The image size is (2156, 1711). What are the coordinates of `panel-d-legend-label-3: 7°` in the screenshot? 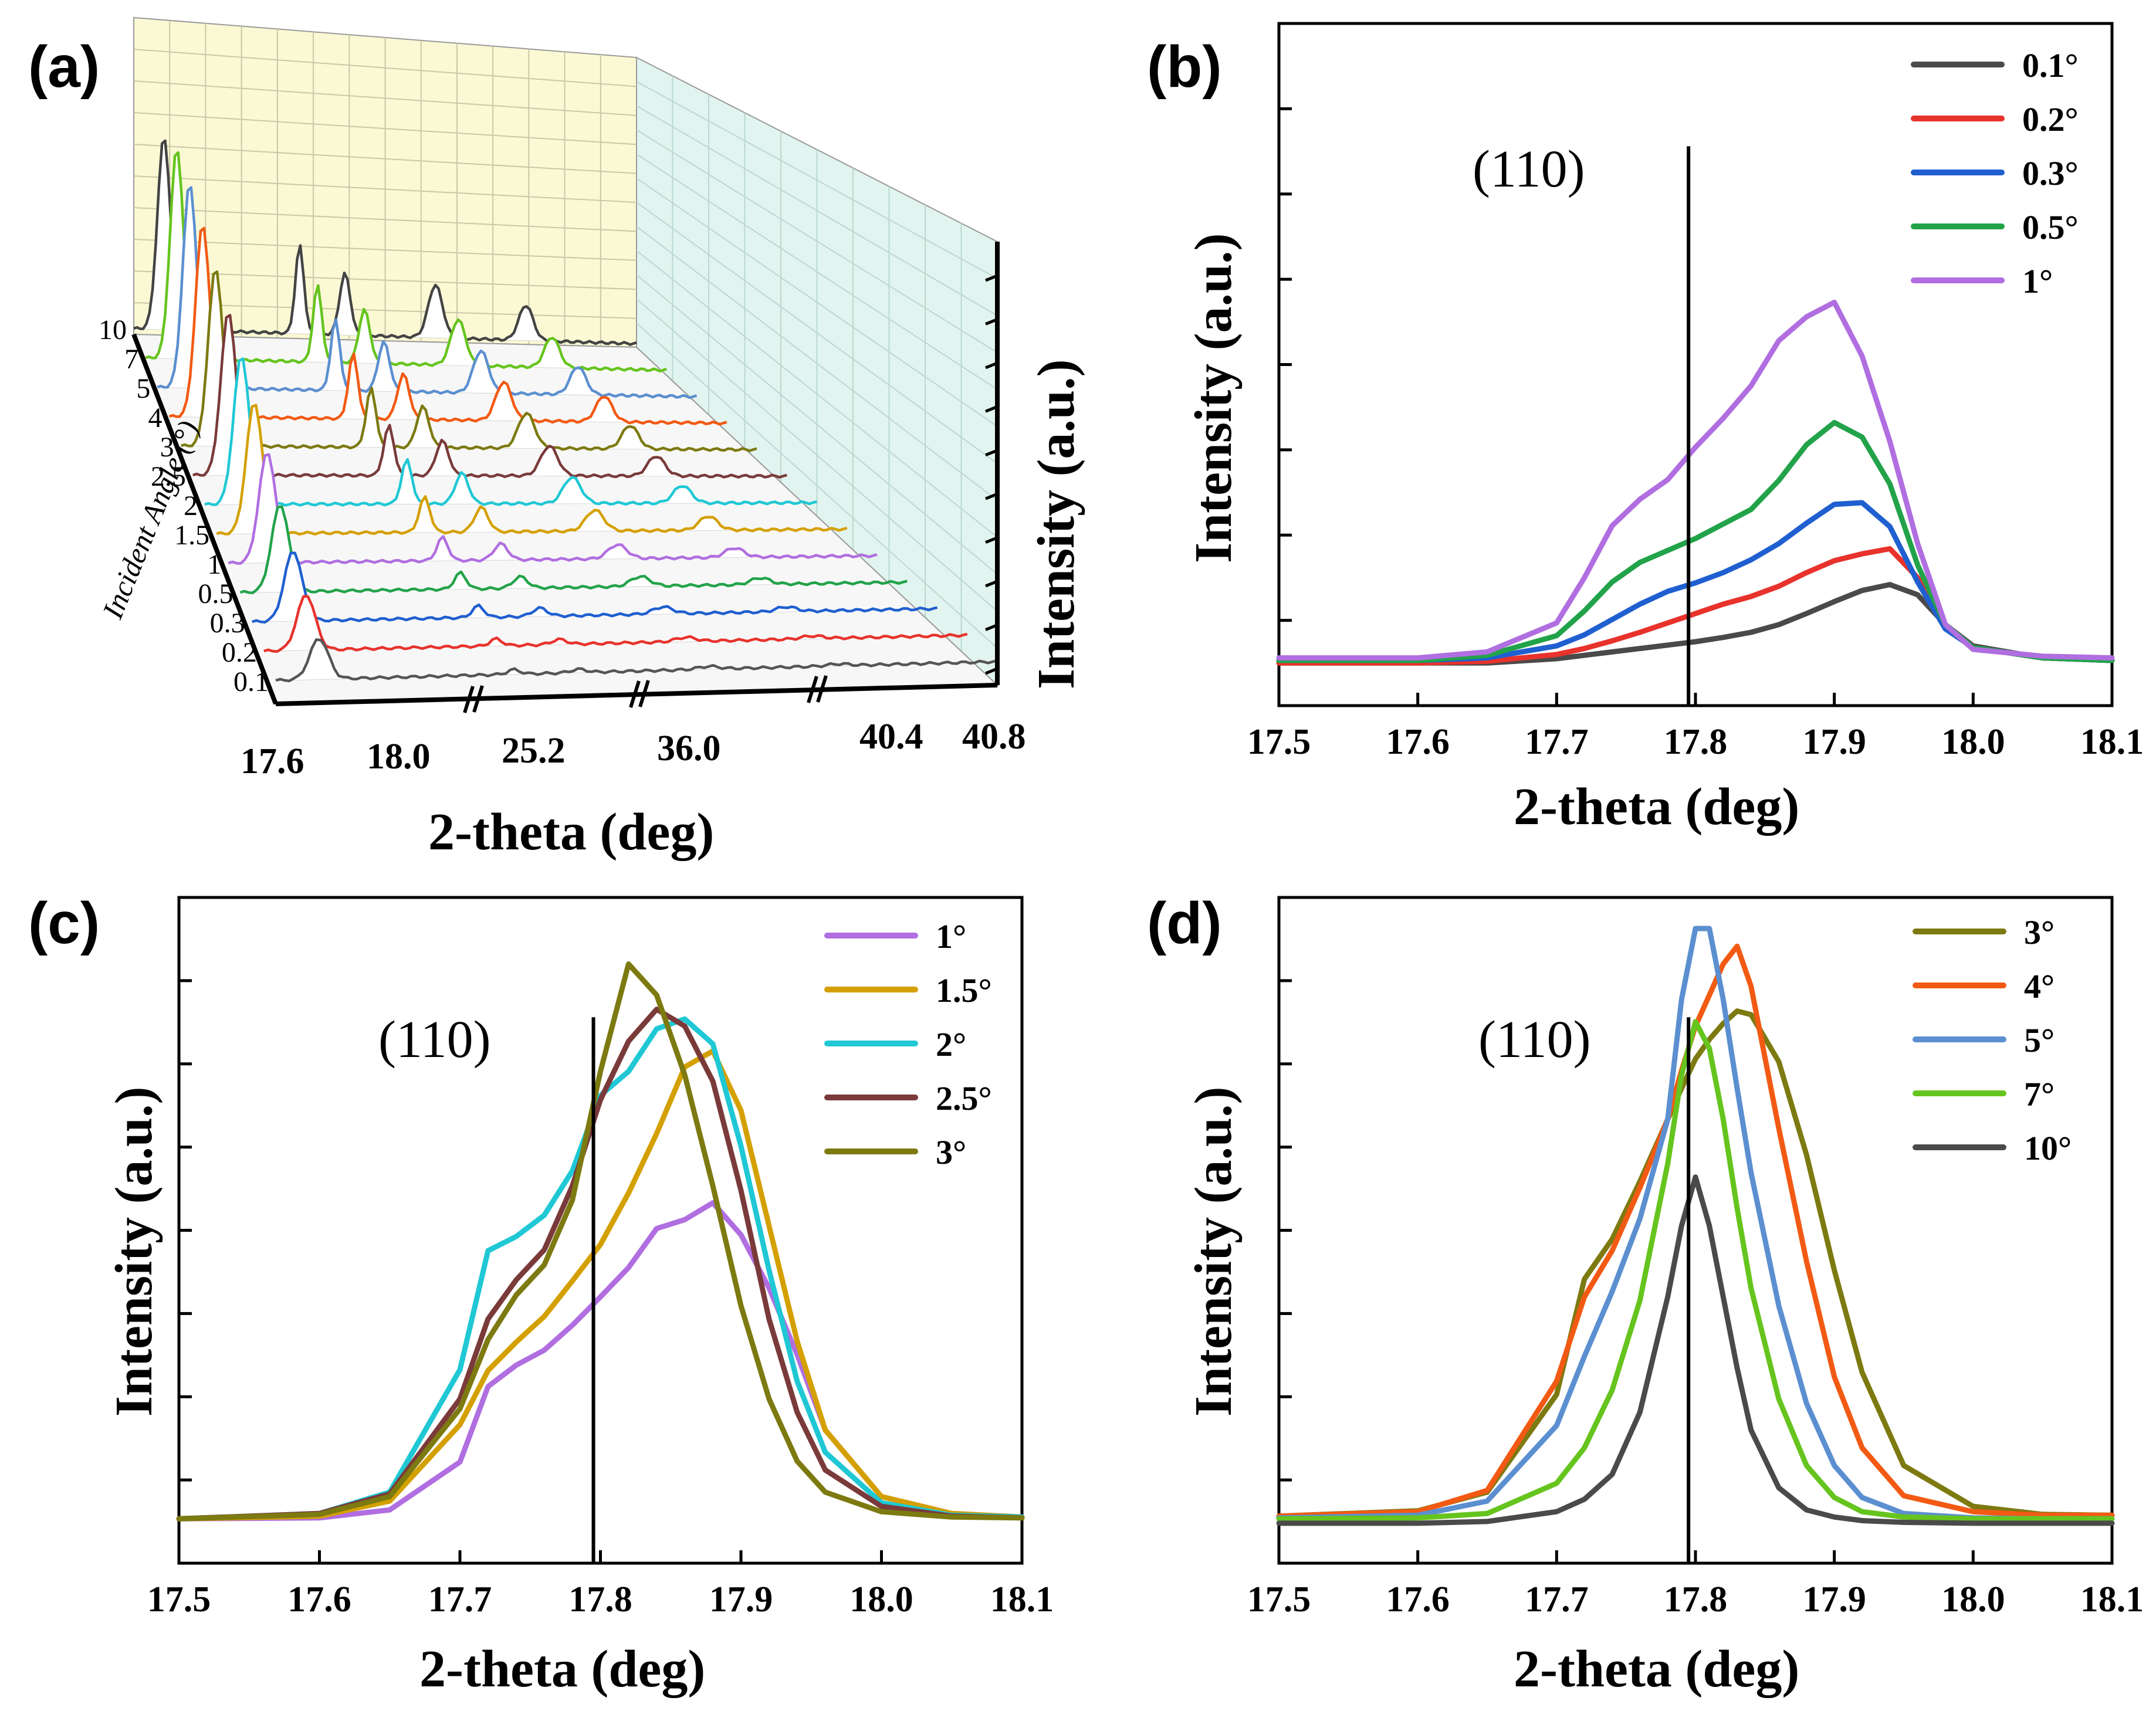 It's located at (2039, 1094).